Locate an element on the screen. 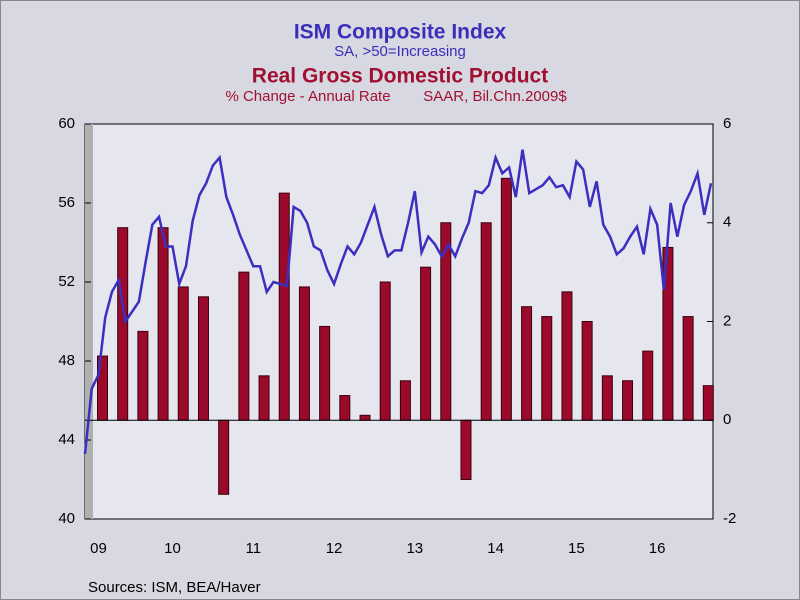  y2-tick-label: 4 is located at coordinates (727, 222).